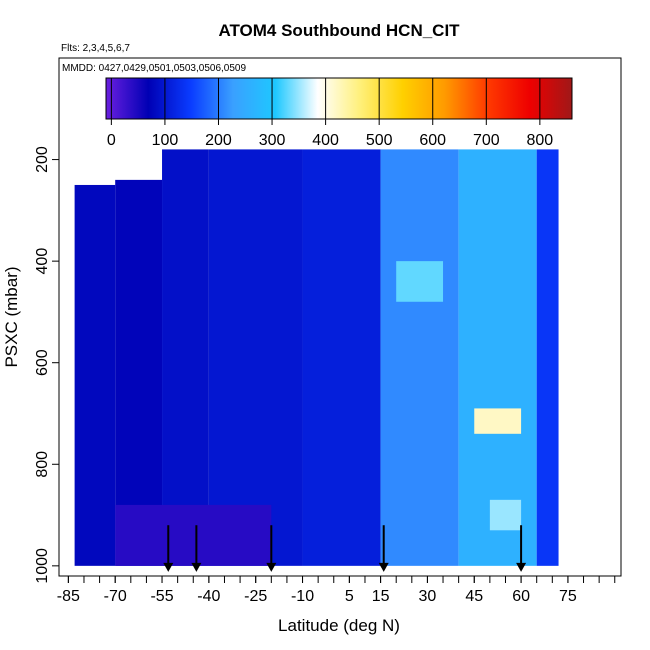 The image size is (650, 650). What do you see at coordinates (474, 596) in the screenshot?
I see `x-tick-label: 45` at bounding box center [474, 596].